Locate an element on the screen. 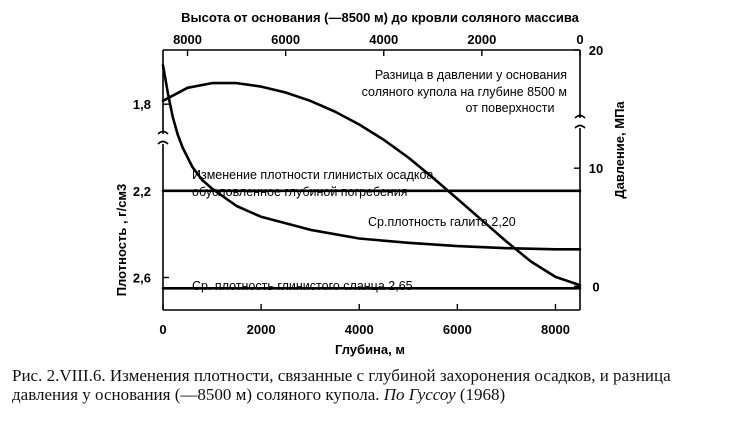 Image resolution: width=750 pixels, height=444 pixels. top-tick-label: 4000 is located at coordinates (383, 39).